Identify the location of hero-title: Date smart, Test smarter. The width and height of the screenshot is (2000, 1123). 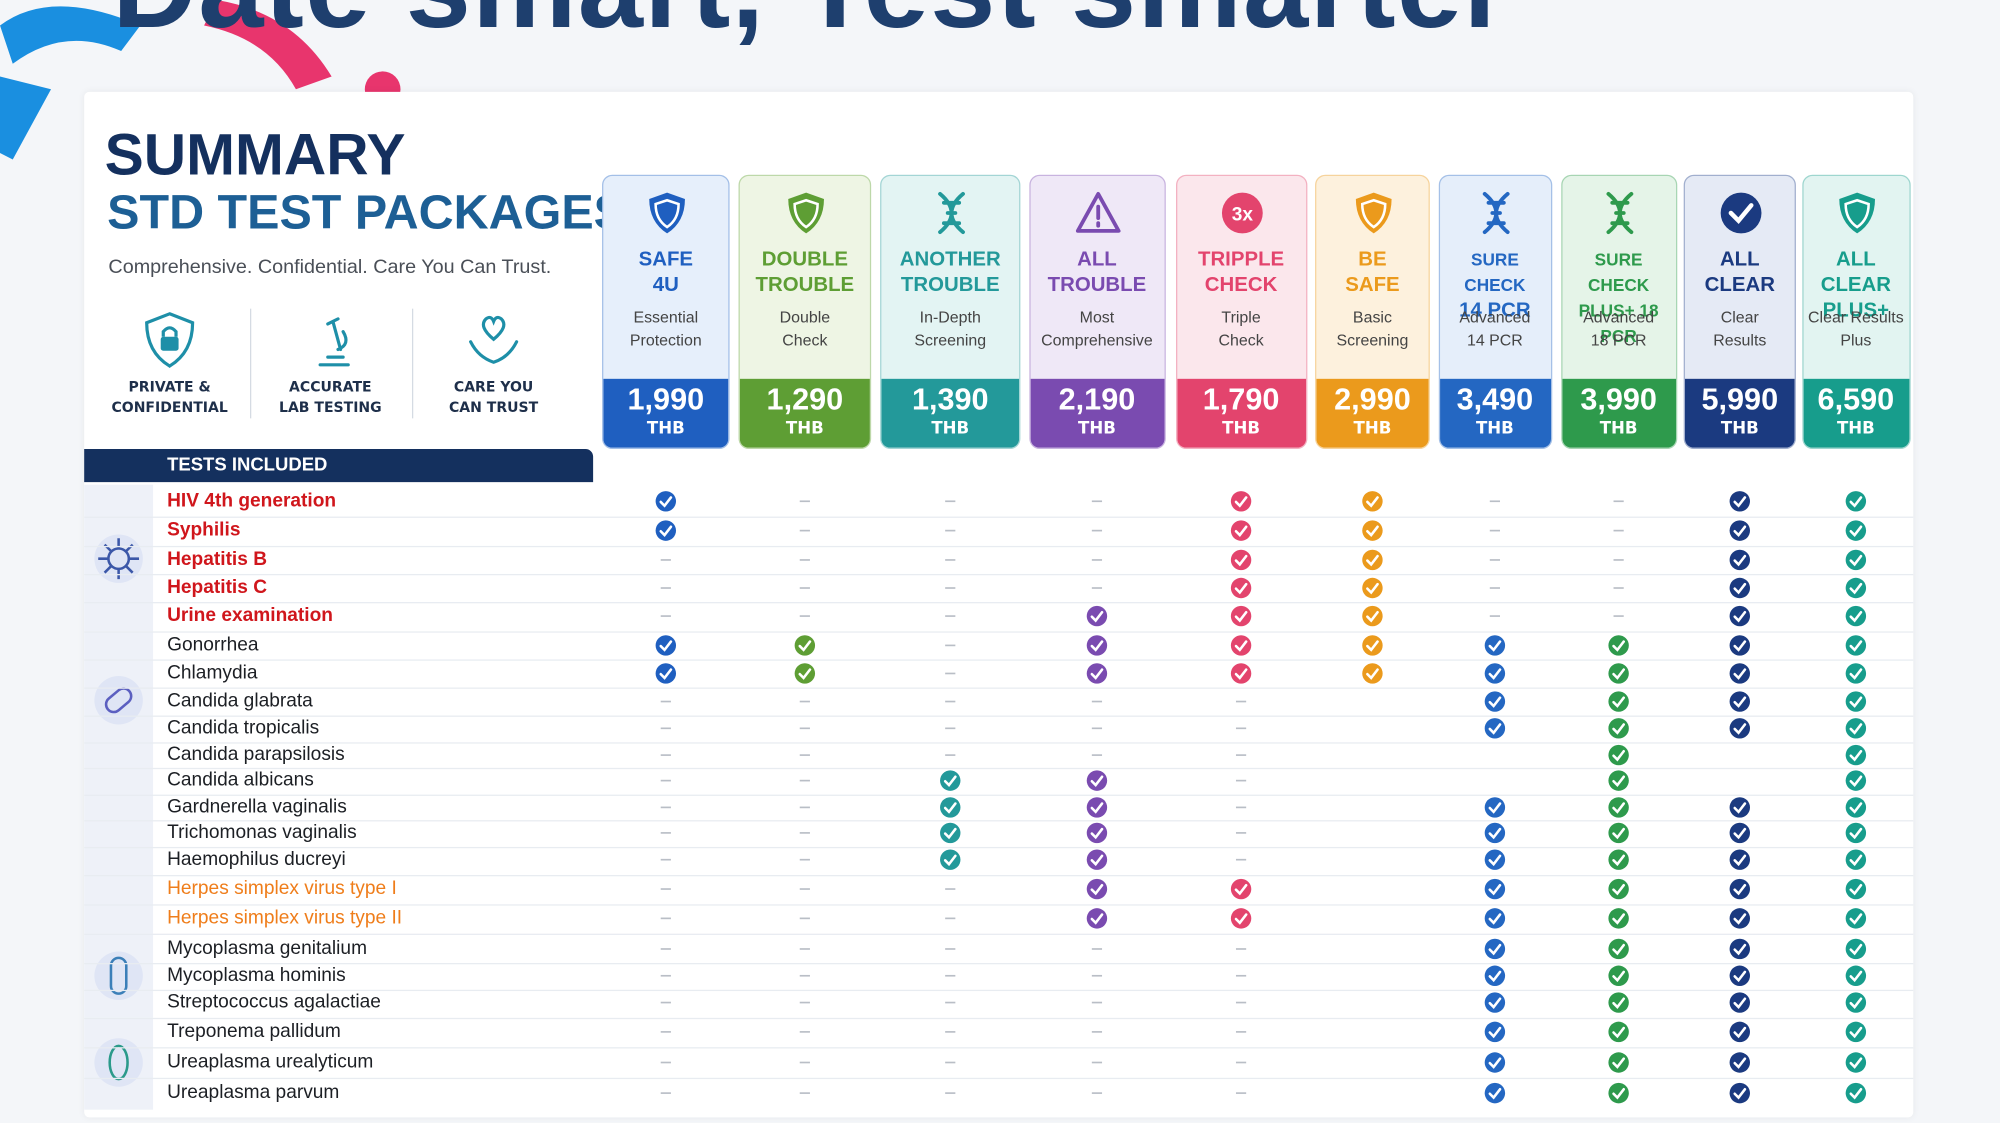
(811, 27).